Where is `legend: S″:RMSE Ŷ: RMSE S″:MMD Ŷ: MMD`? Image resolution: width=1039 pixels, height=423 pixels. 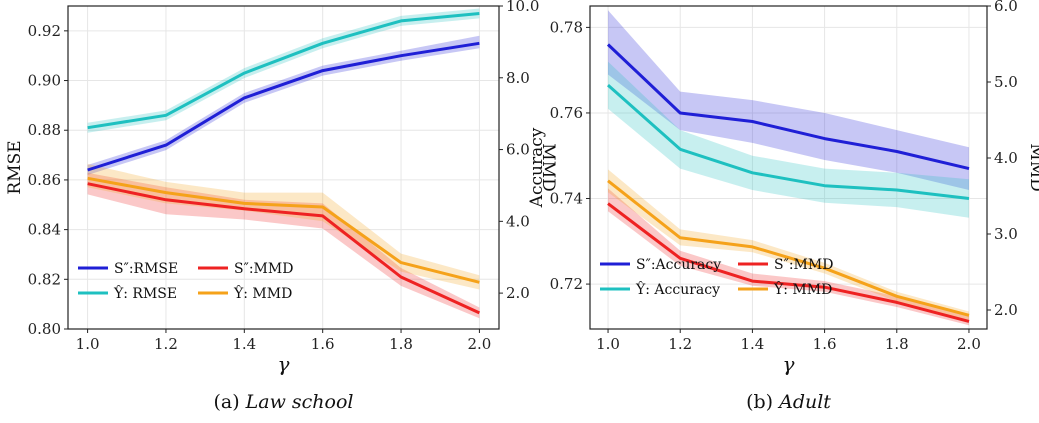 legend: S″:RMSE Ŷ: RMSE S″:MMD Ŷ: MMD is located at coordinates (185, 281).